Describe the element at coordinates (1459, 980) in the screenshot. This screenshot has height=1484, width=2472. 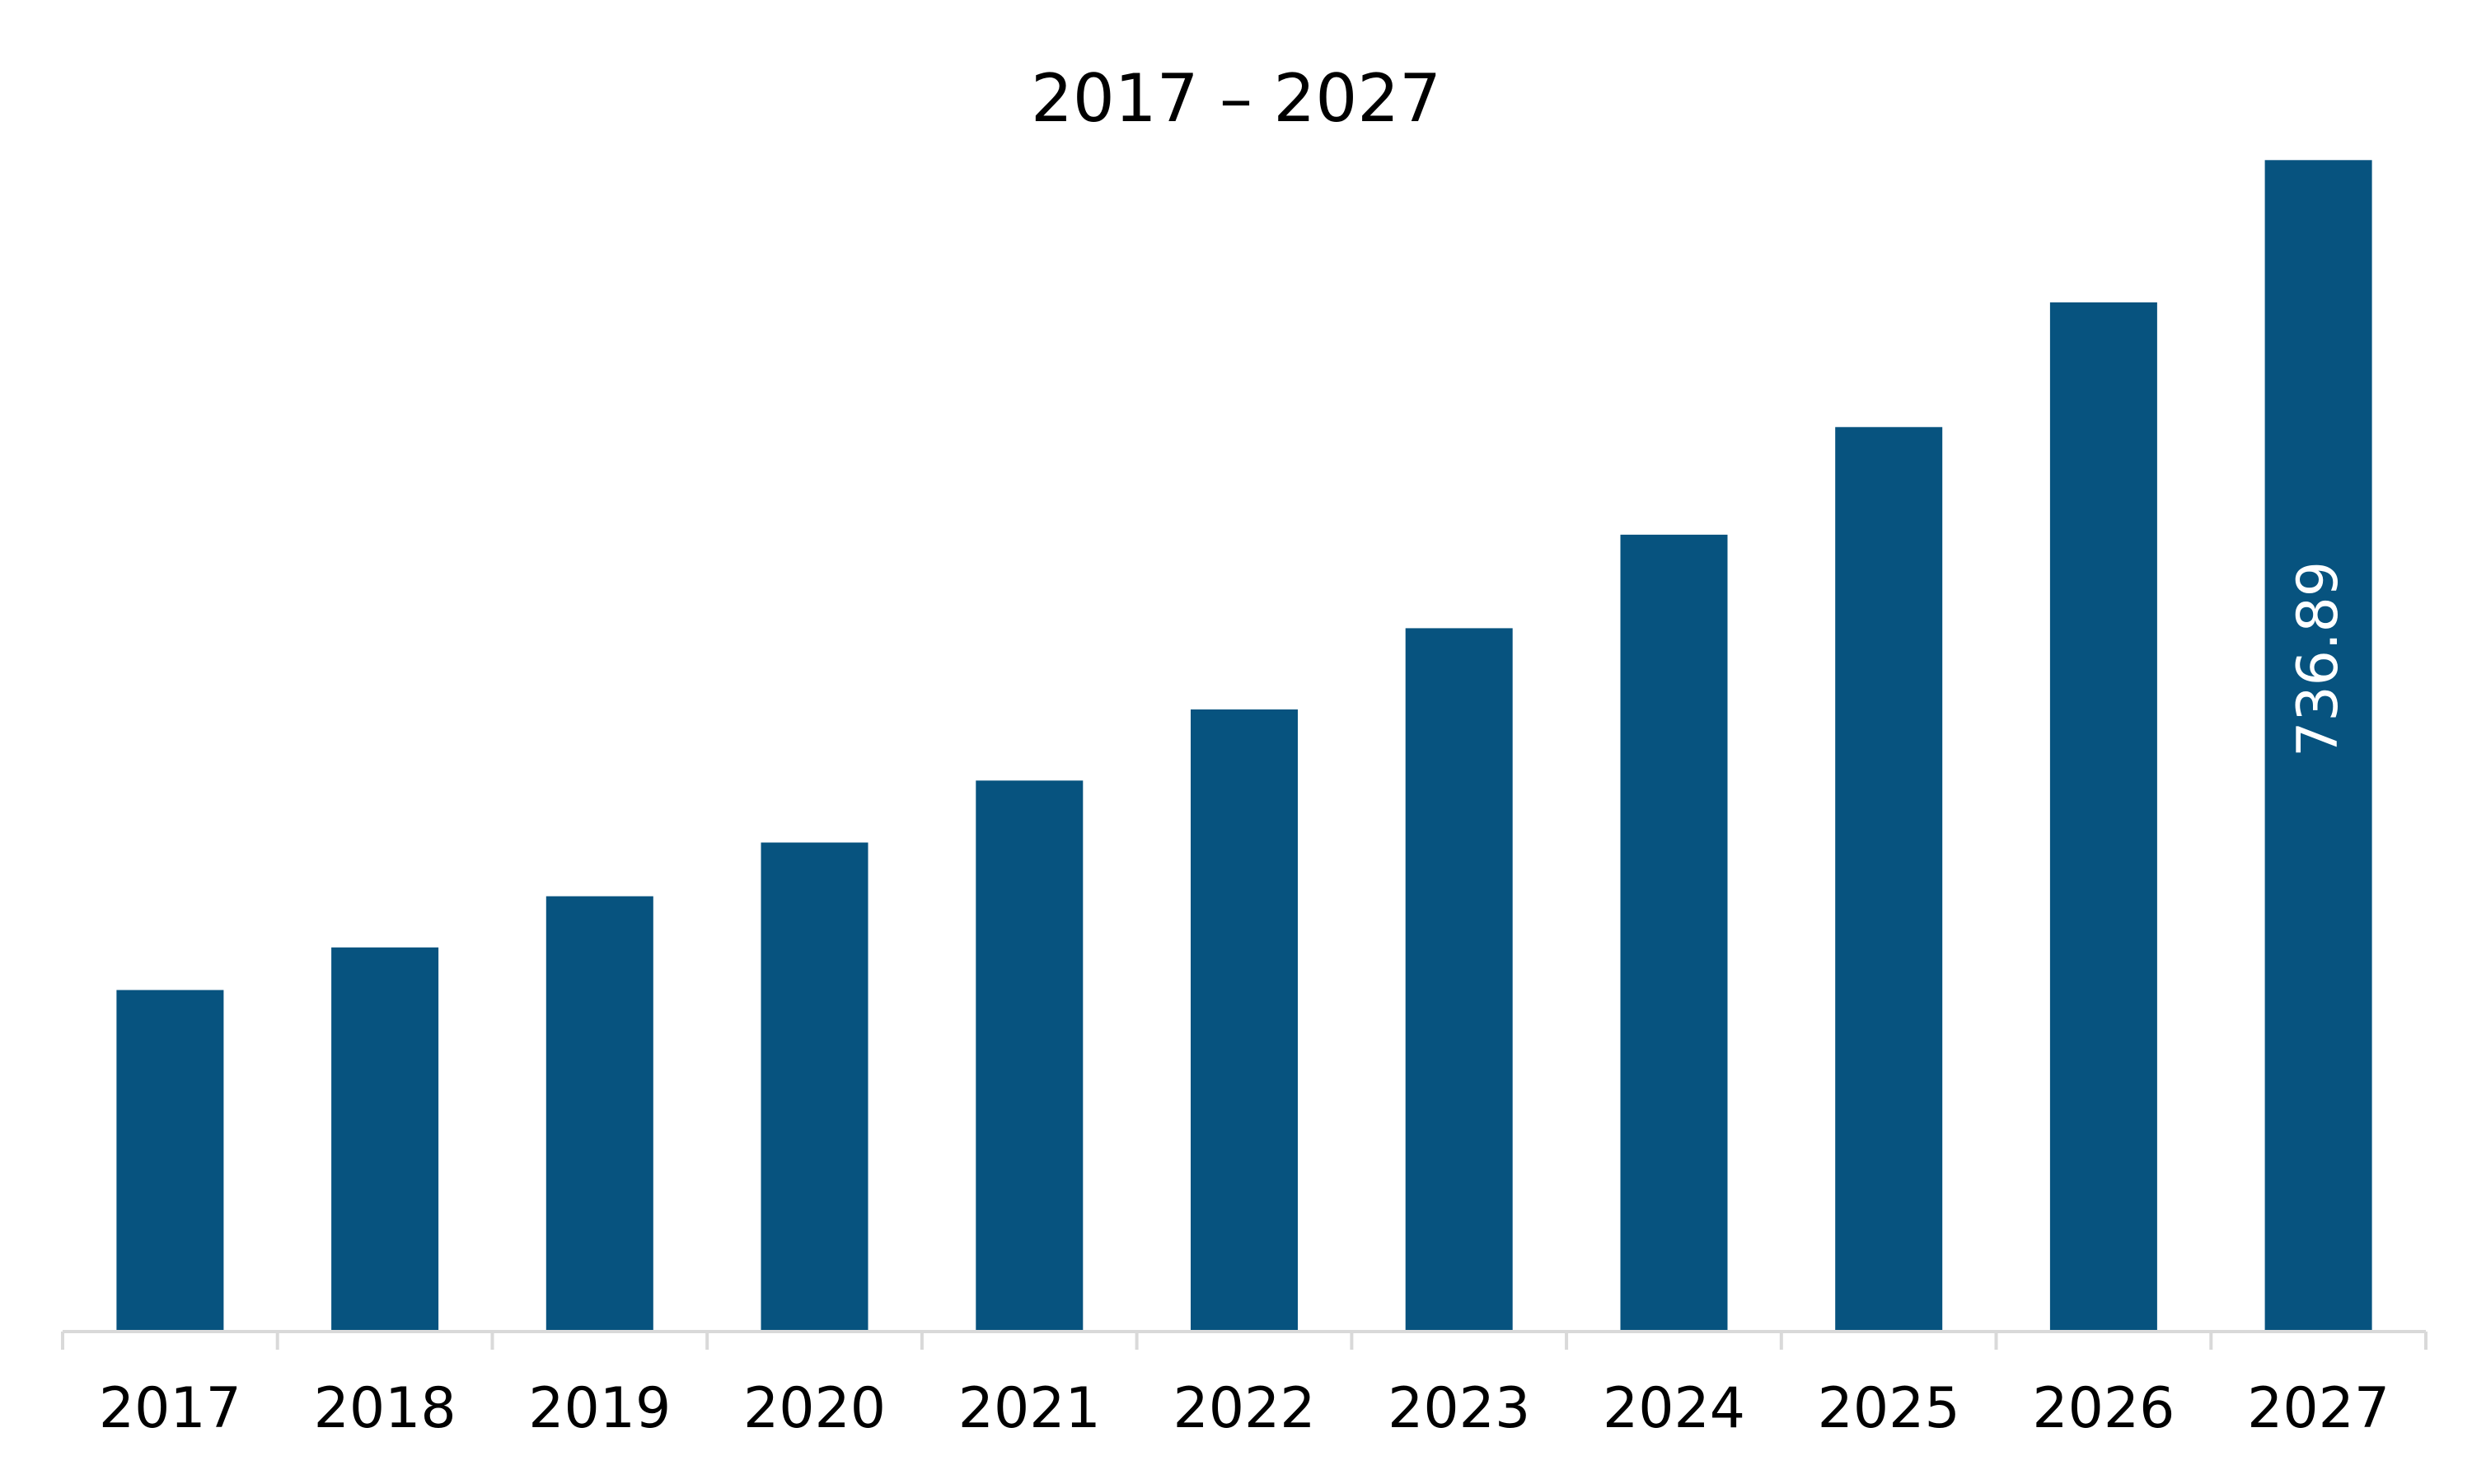
I see `bar-2023` at that location.